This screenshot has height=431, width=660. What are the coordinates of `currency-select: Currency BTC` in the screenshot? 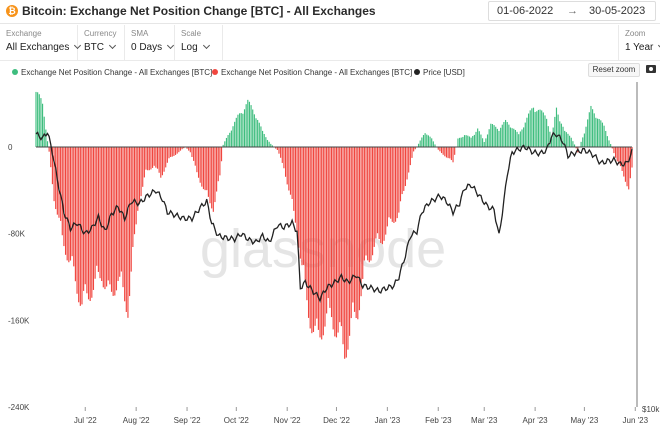 It's located at (101, 43).